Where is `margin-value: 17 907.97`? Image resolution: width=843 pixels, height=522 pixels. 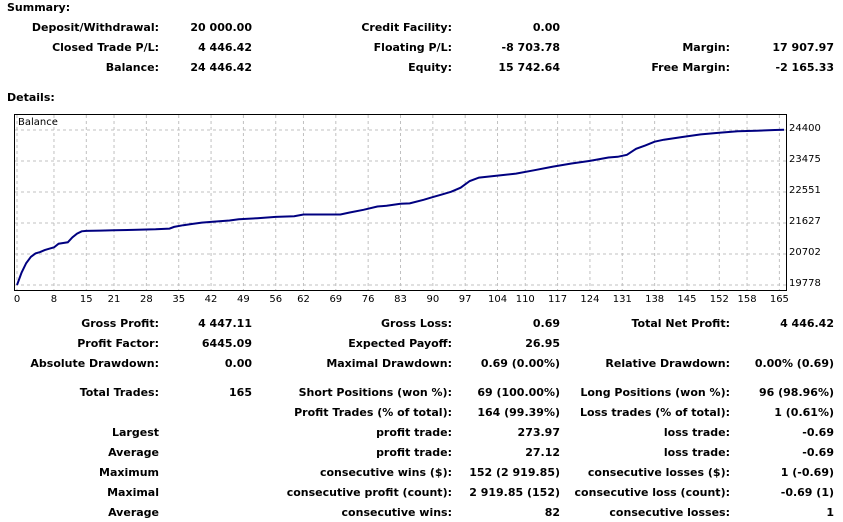 margin-value: 17 907.97 is located at coordinates (803, 47).